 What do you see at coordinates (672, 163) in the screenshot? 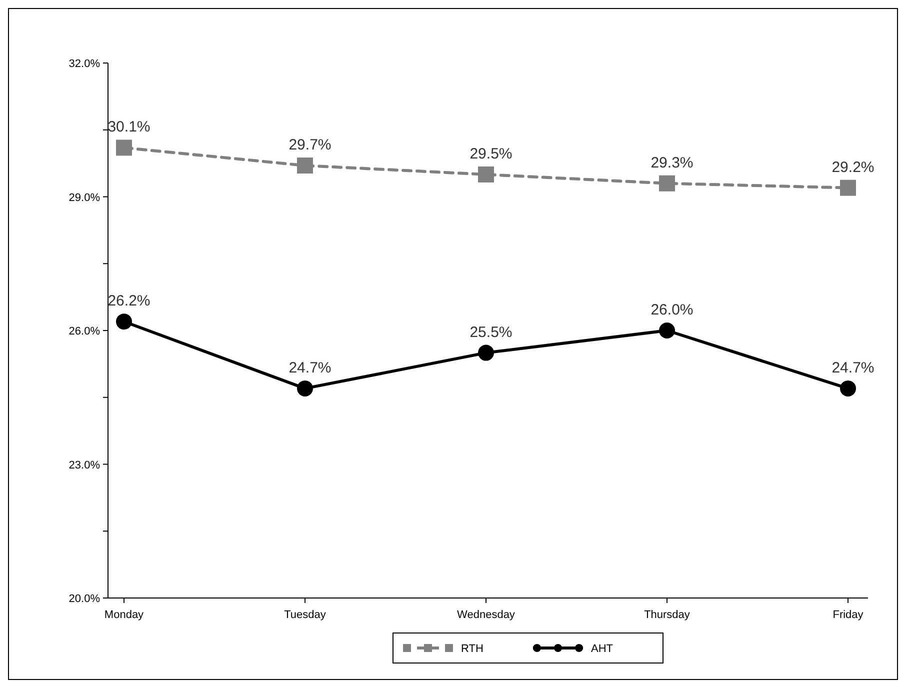
I see `data-label: 29.3%` at bounding box center [672, 163].